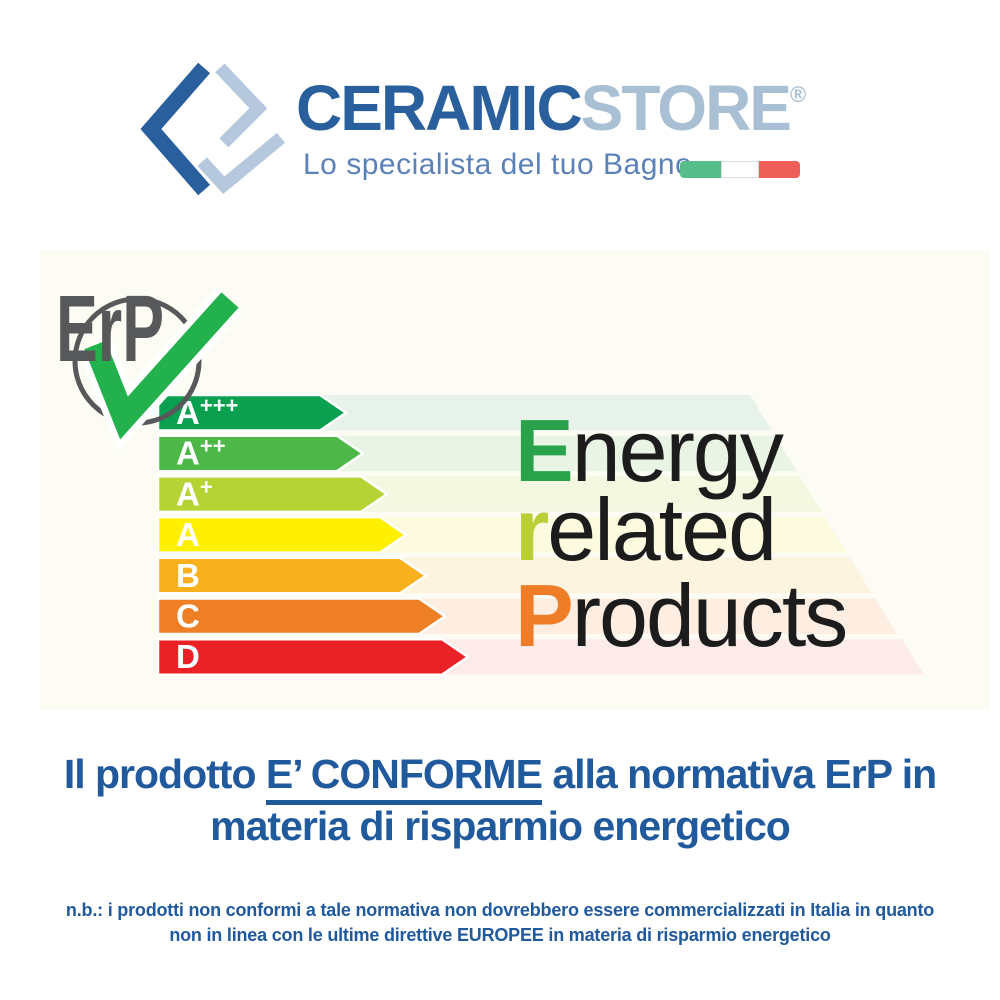  I want to click on wordmark-line-related: related, so click(645, 529).